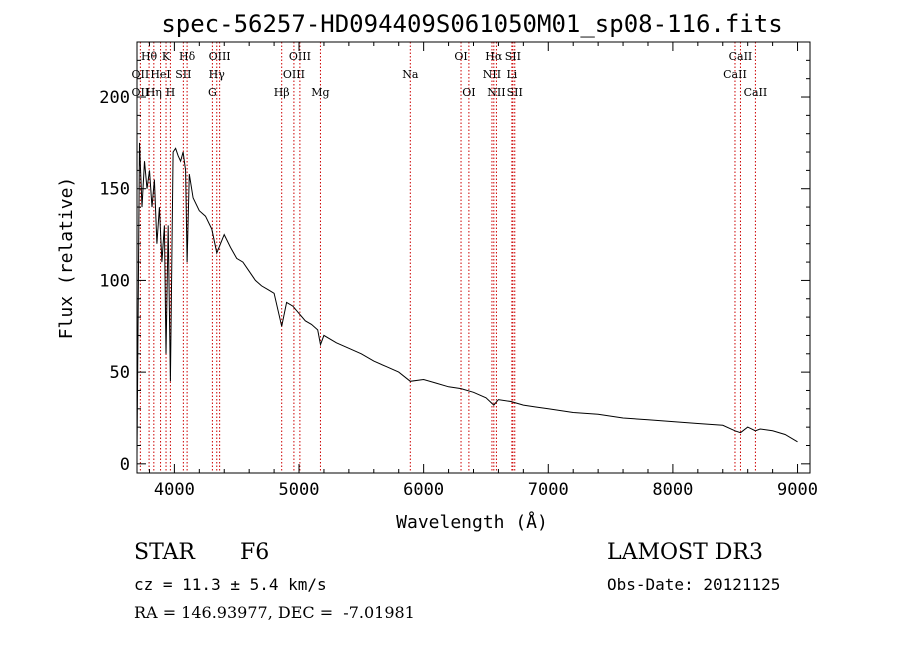 This screenshot has height=649, width=900. What do you see at coordinates (548, 490) in the screenshot?
I see `x-tick-label: 7000` at bounding box center [548, 490].